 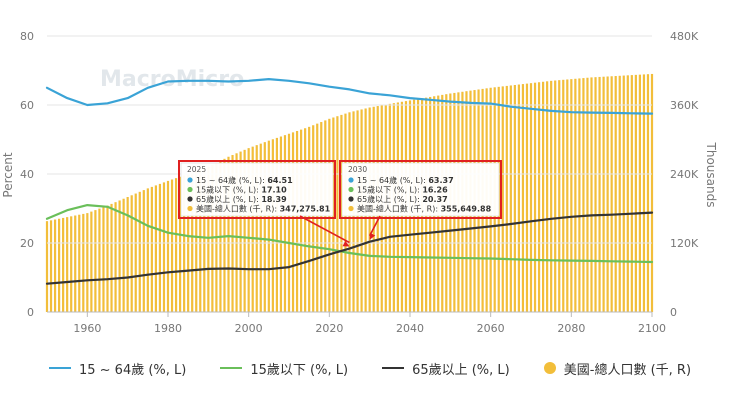 What do you see at coordinates (446, 368) in the screenshot?
I see `legend-item-65-plus: 65歲以上 (%, L)` at bounding box center [446, 368].